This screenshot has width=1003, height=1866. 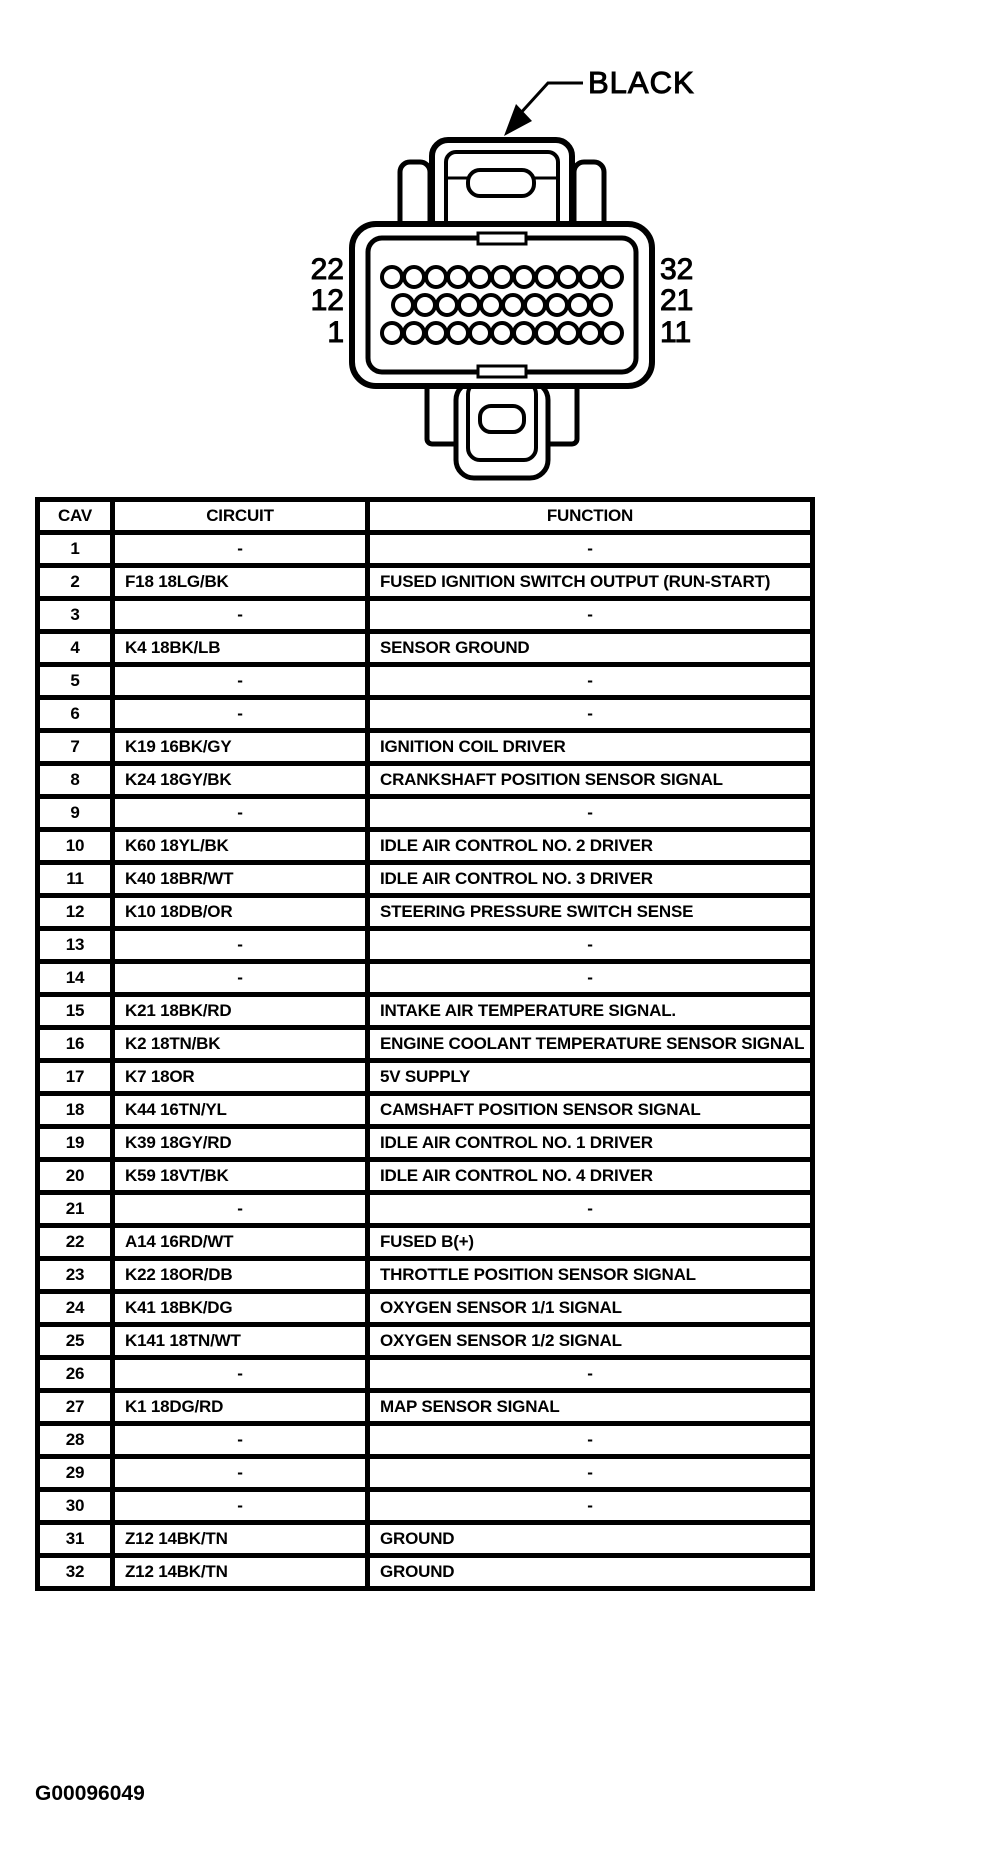 What do you see at coordinates (75, 648) in the screenshot?
I see `cav-cell: 4` at bounding box center [75, 648].